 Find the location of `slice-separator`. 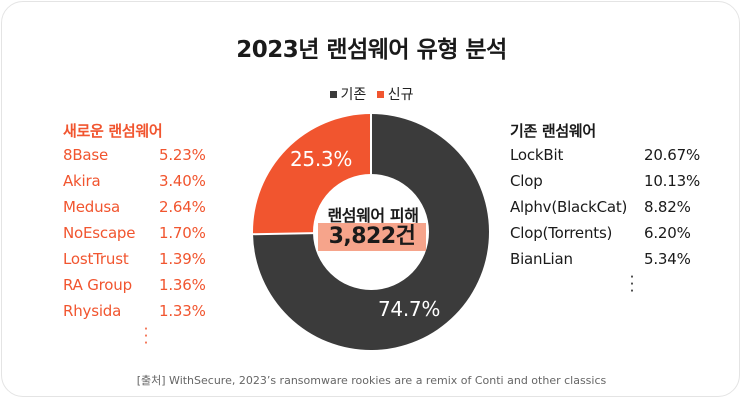

slice-separator is located at coordinates (283, 234).